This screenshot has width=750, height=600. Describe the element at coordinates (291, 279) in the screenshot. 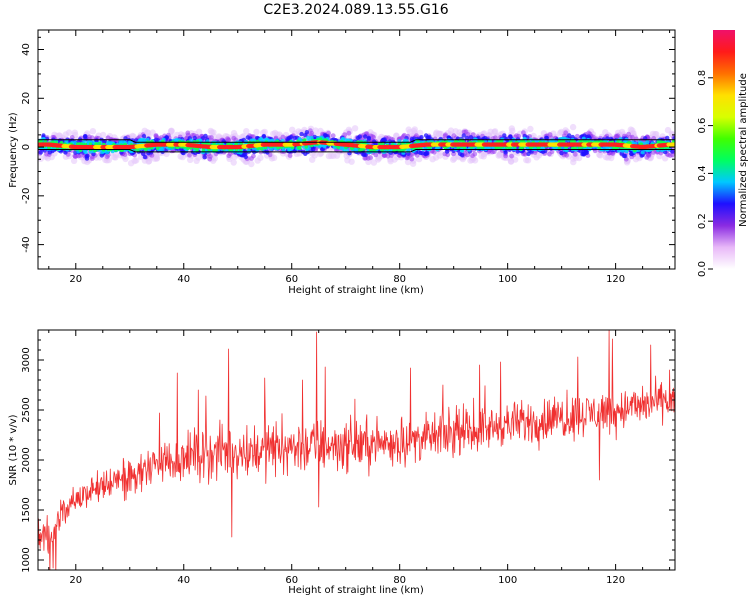

I see `spectrogram-x-tick-label: 60` at that location.